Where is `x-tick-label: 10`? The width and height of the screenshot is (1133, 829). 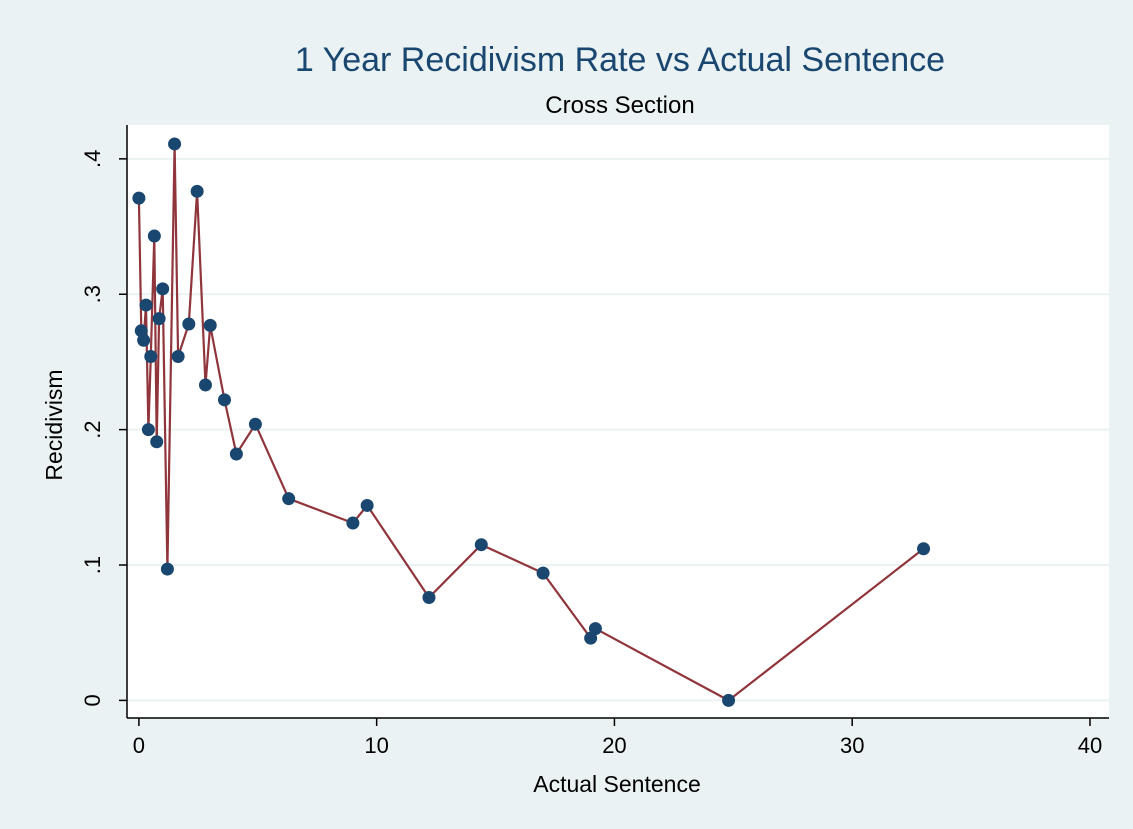
x-tick-label: 10 is located at coordinates (376, 745).